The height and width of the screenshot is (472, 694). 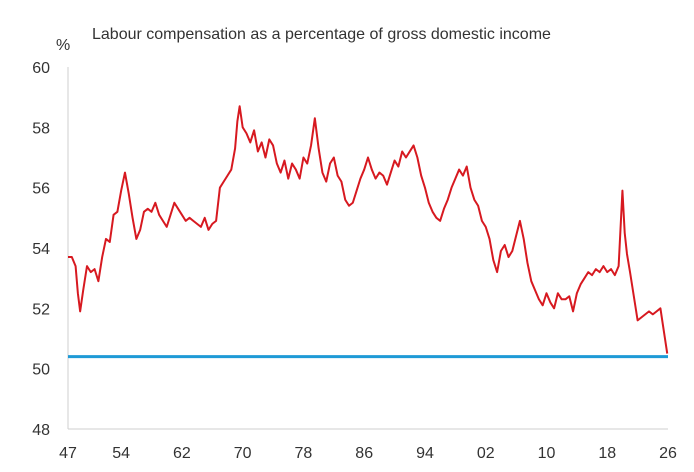 I want to click on y-tick-label: 54, so click(x=41, y=249).